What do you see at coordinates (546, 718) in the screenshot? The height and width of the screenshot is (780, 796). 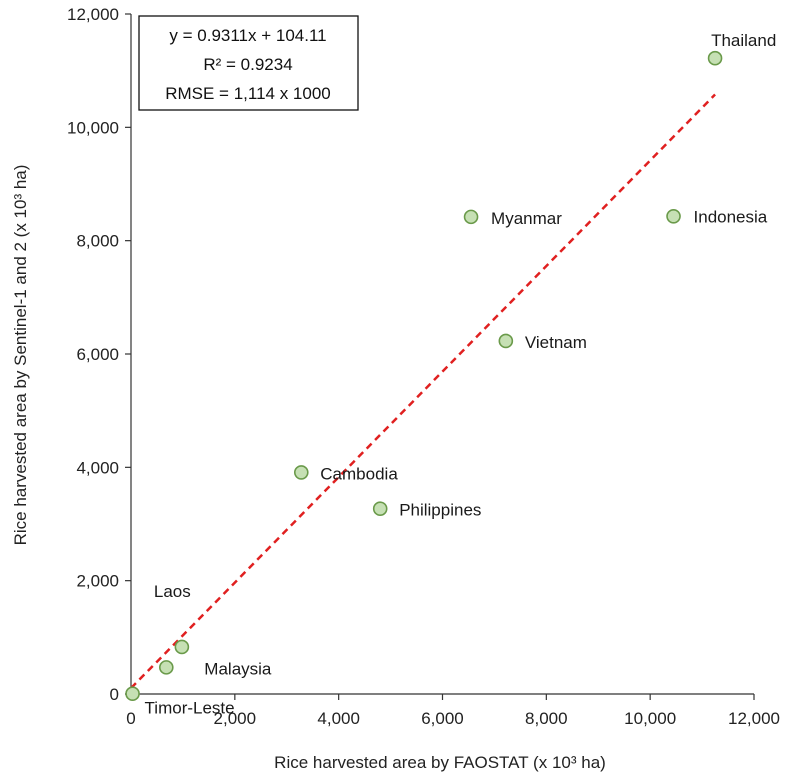 I see `x-tick-label: 8,000` at bounding box center [546, 718].